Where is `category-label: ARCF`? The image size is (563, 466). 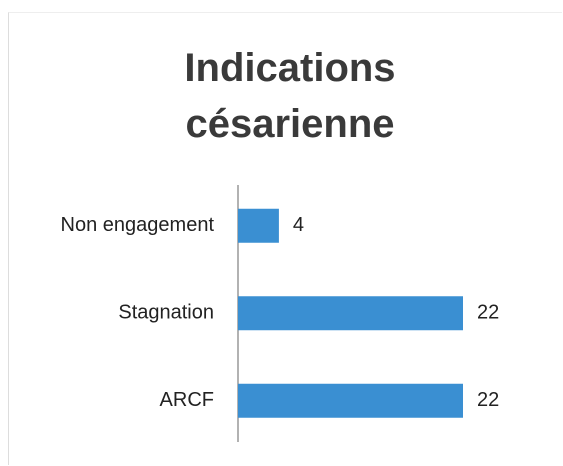
category-label: ARCF is located at coordinates (187, 400).